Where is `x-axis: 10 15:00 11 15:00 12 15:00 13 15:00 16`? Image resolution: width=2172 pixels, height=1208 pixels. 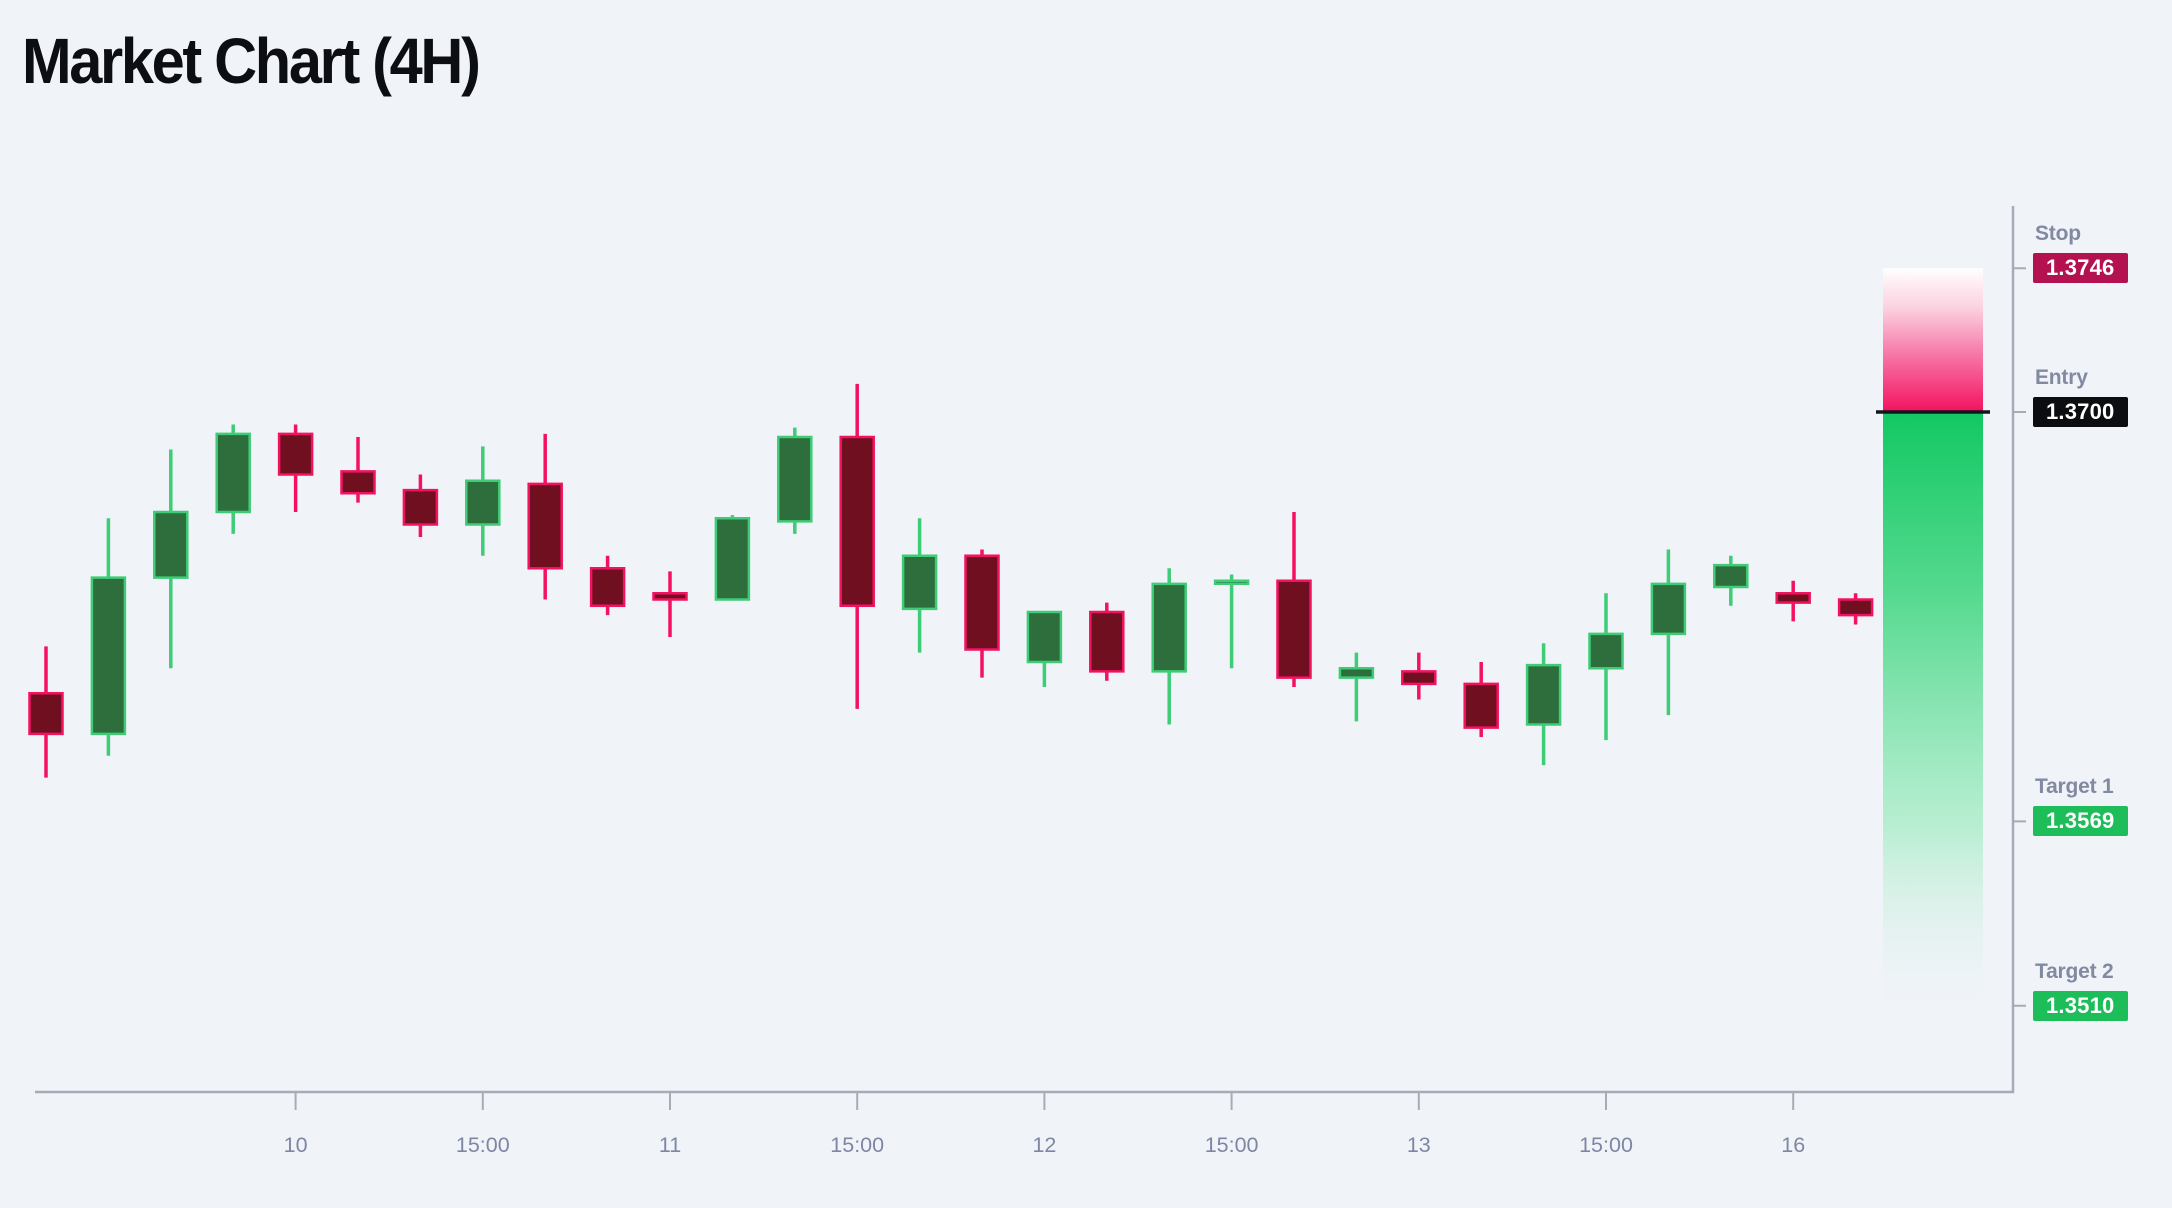 x-axis: 10 15:00 11 15:00 12 15:00 13 15:00 16 is located at coordinates (1044, 1124).